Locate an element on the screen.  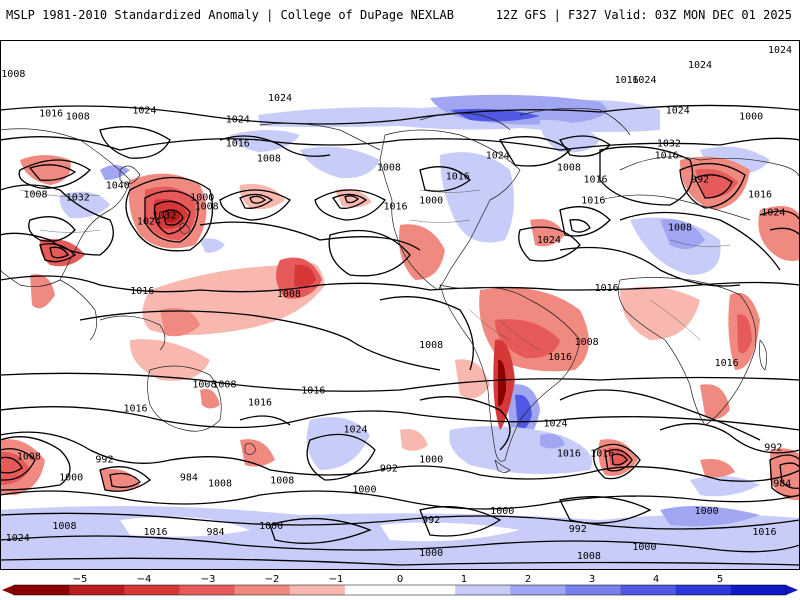
colorbar-tick-label: 3 is located at coordinates (592, 579).